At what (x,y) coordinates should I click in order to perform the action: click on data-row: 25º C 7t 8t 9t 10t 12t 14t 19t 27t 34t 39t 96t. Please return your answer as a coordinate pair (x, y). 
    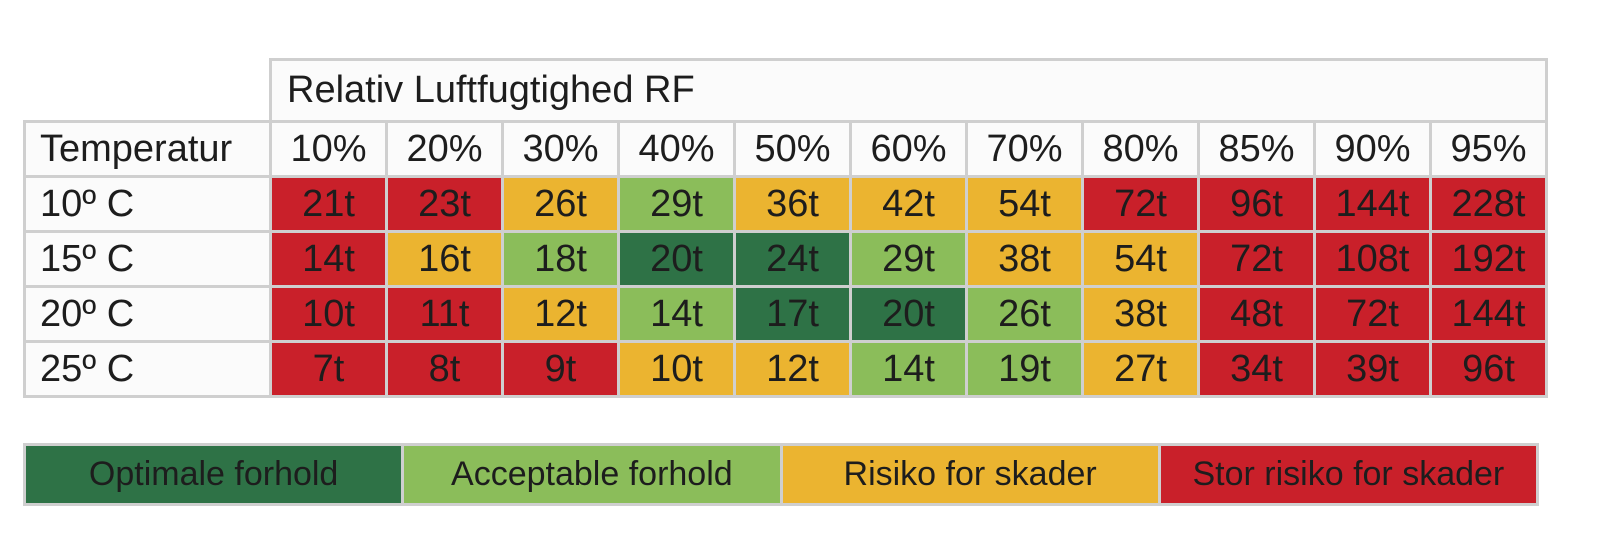
    Looking at the image, I should click on (785, 369).